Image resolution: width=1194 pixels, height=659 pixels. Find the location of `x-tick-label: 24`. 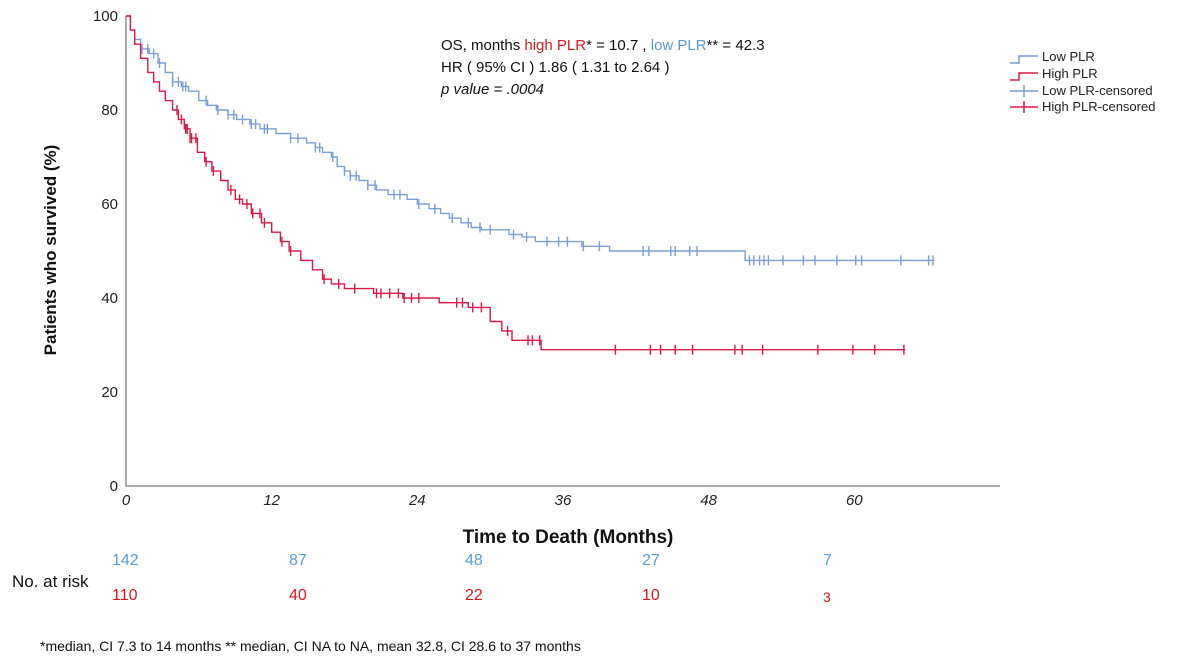

x-tick-label: 24 is located at coordinates (417, 500).